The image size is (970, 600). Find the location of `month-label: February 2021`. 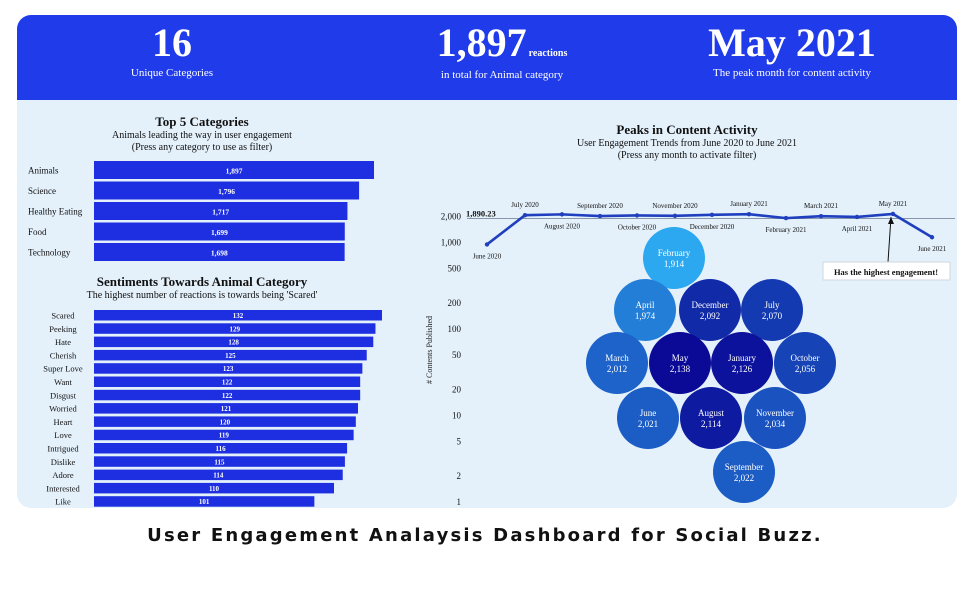

month-label: February 2021 is located at coordinates (786, 230).